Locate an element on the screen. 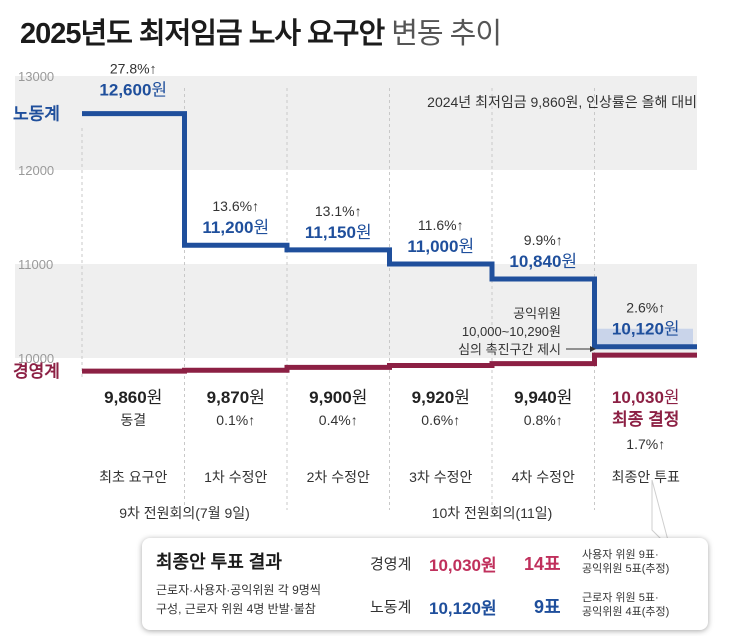 The image size is (729, 636). meeting-label: 9차 전원회의(7월 9일) is located at coordinates (184, 513).